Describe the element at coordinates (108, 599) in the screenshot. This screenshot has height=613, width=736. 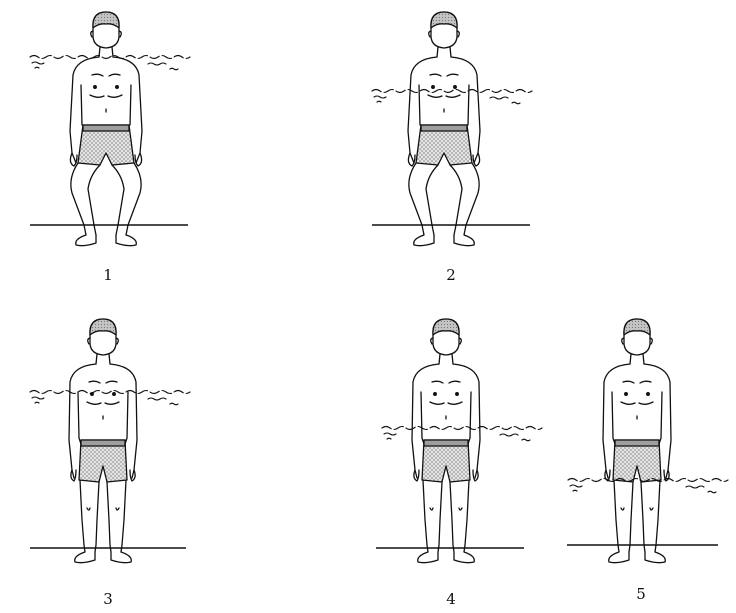
I see `figure-label-3: 3` at that location.